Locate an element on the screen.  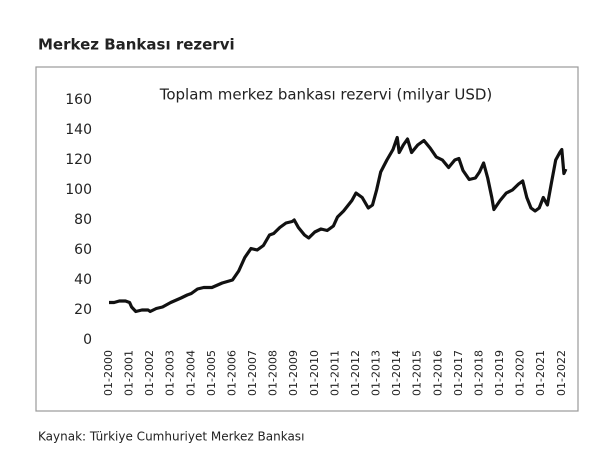
page-title: Merkez Bankası rezervi is located at coordinates (136, 45).